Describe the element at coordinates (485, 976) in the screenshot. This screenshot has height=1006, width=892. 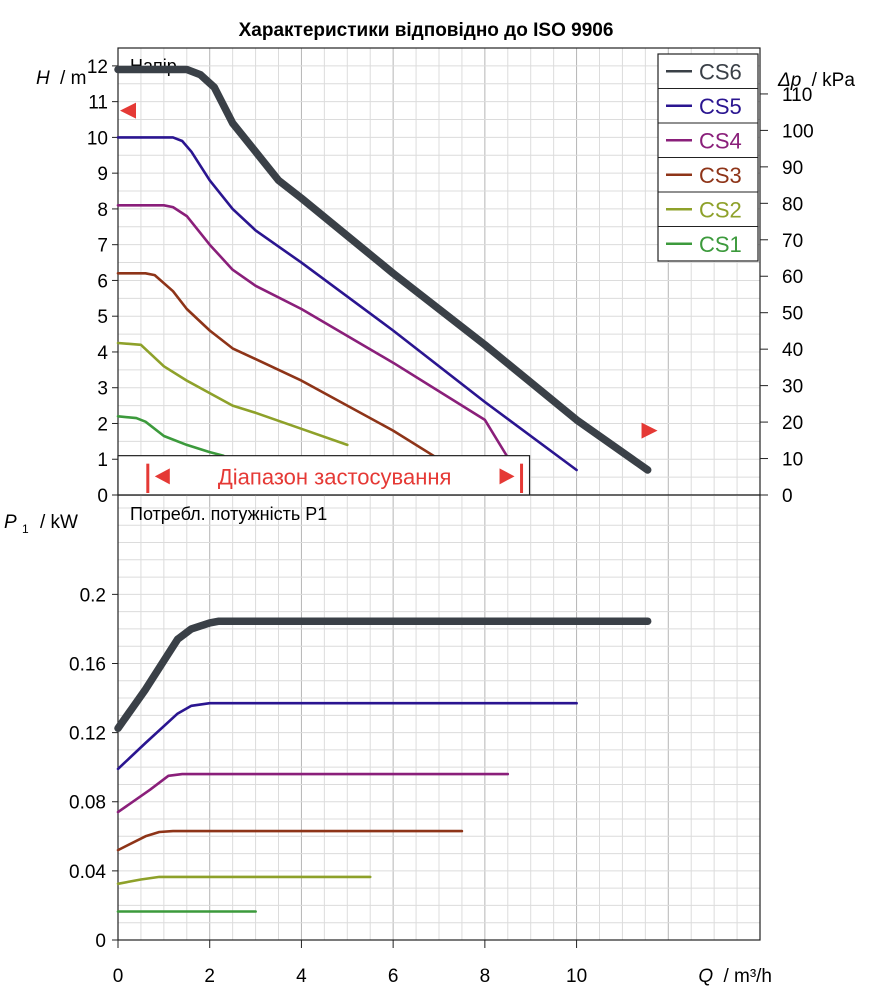
I see `power-x-tick-label: 8` at that location.